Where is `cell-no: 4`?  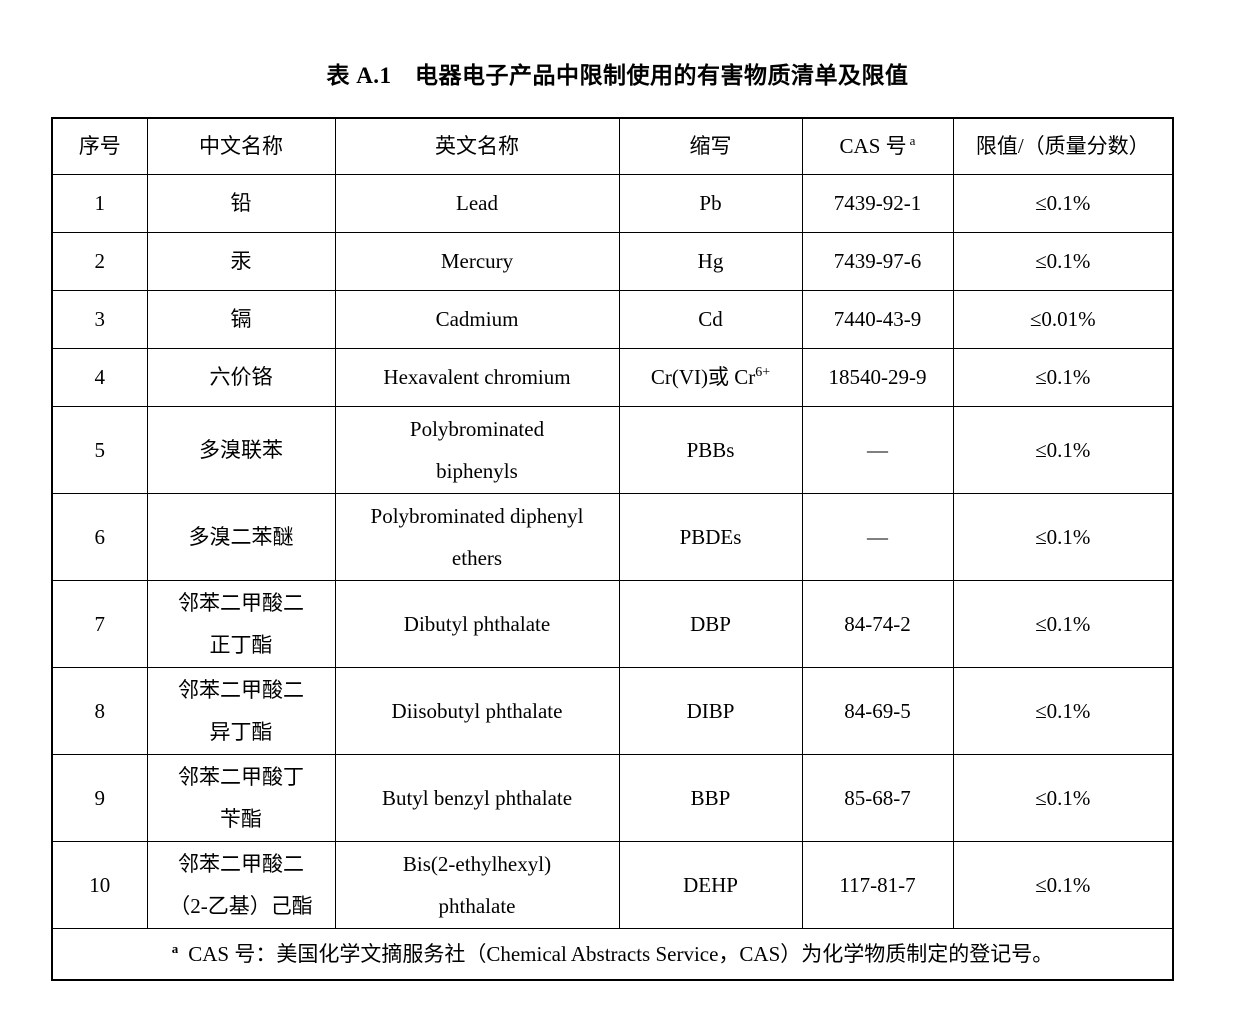
cell-no: 4 is located at coordinates (99, 377).